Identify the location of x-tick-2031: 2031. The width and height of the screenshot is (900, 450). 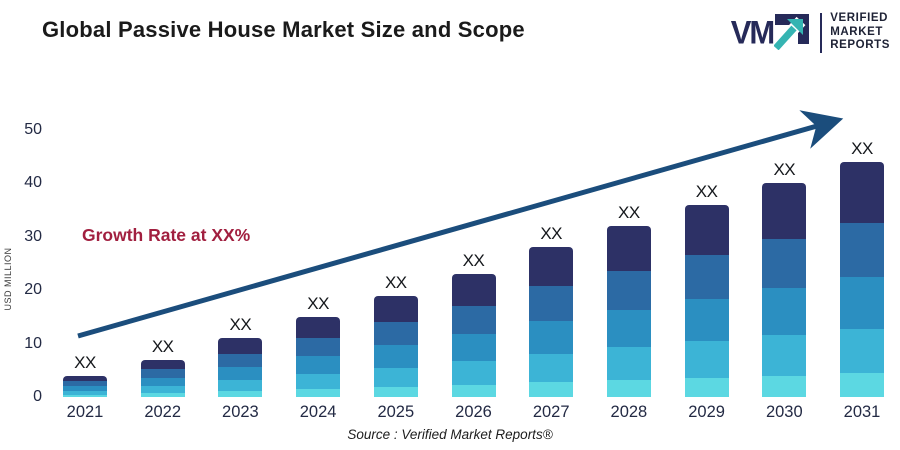
(862, 412).